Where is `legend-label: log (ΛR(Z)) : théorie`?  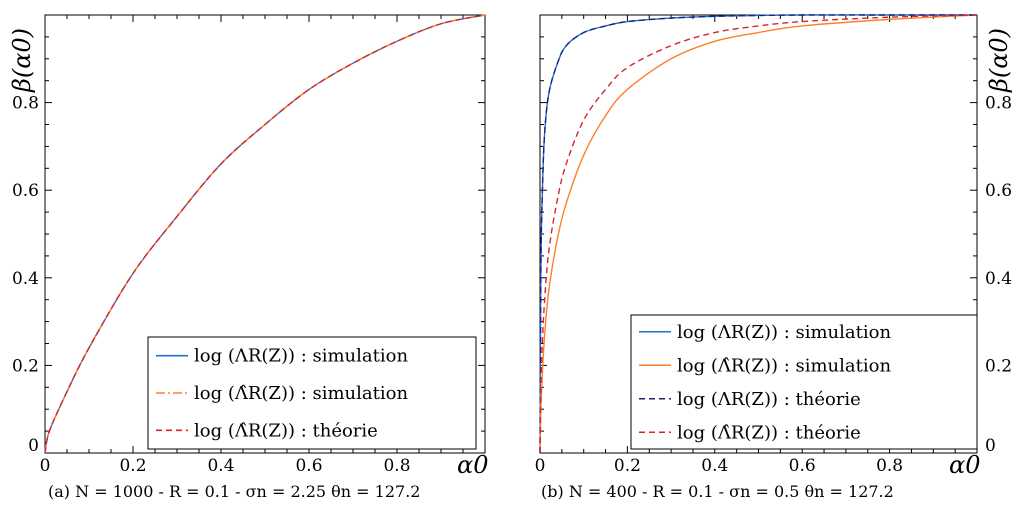
legend-label: log (ΛR(Z)) : théorie is located at coordinates (769, 399).